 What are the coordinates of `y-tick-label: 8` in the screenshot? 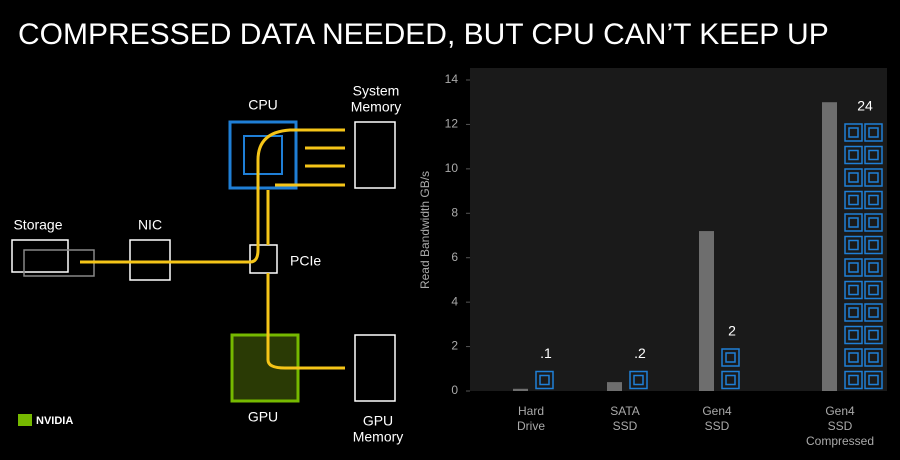 It's located at (454, 212).